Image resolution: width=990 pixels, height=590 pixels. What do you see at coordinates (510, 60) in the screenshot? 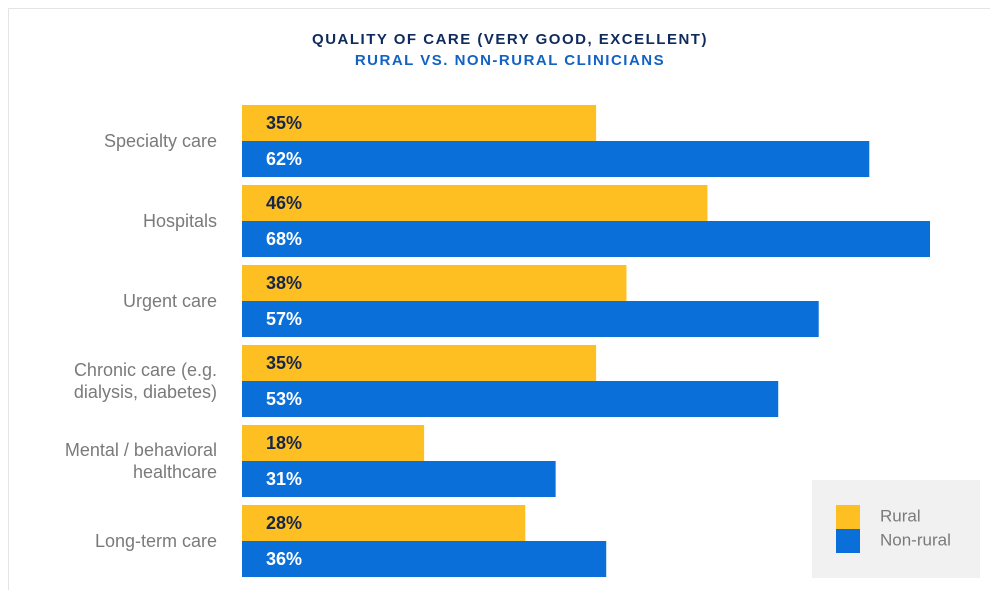
I see `chart-subtitle: RURAL VS. NON-RURAL CLINICIANS` at bounding box center [510, 60].